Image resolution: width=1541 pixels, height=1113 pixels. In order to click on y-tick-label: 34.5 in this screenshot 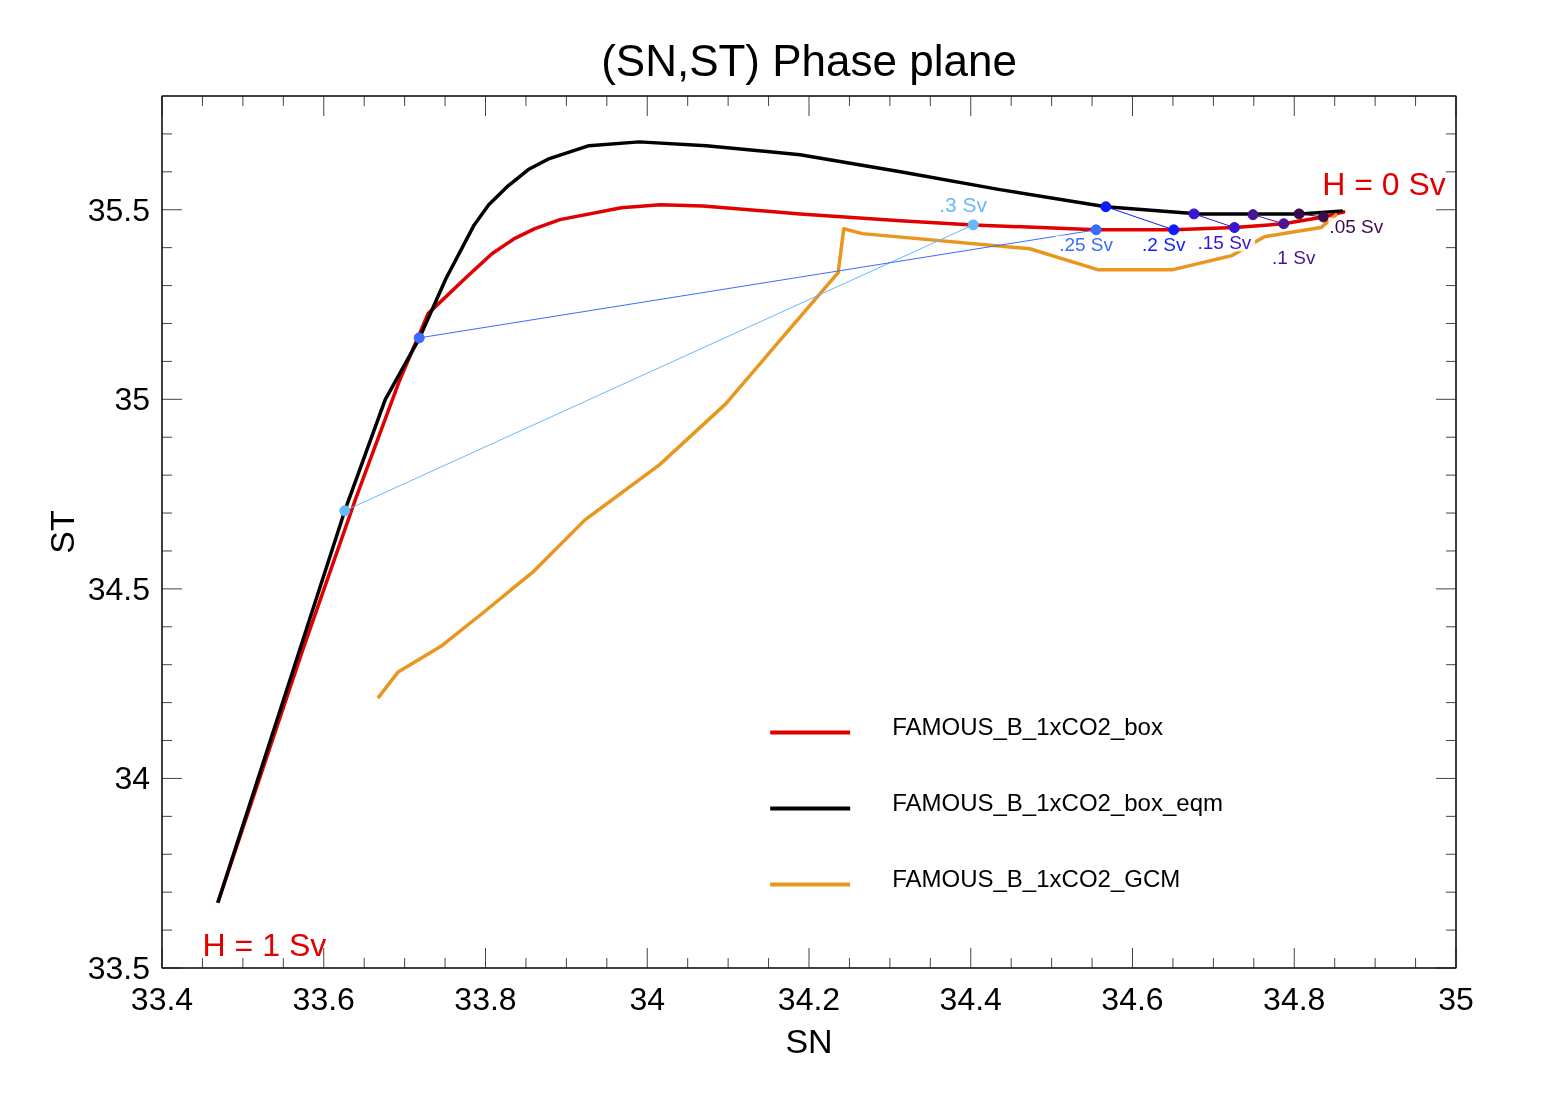, I will do `click(118, 588)`.